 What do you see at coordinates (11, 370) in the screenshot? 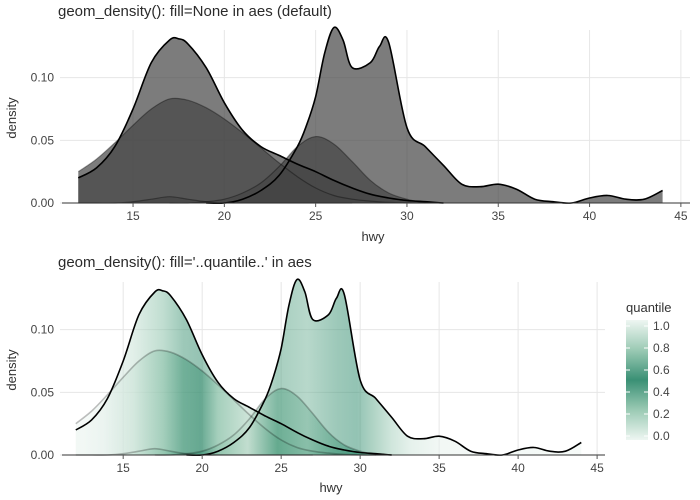
I see `bottom-y-axis-label: density` at bounding box center [11, 370].